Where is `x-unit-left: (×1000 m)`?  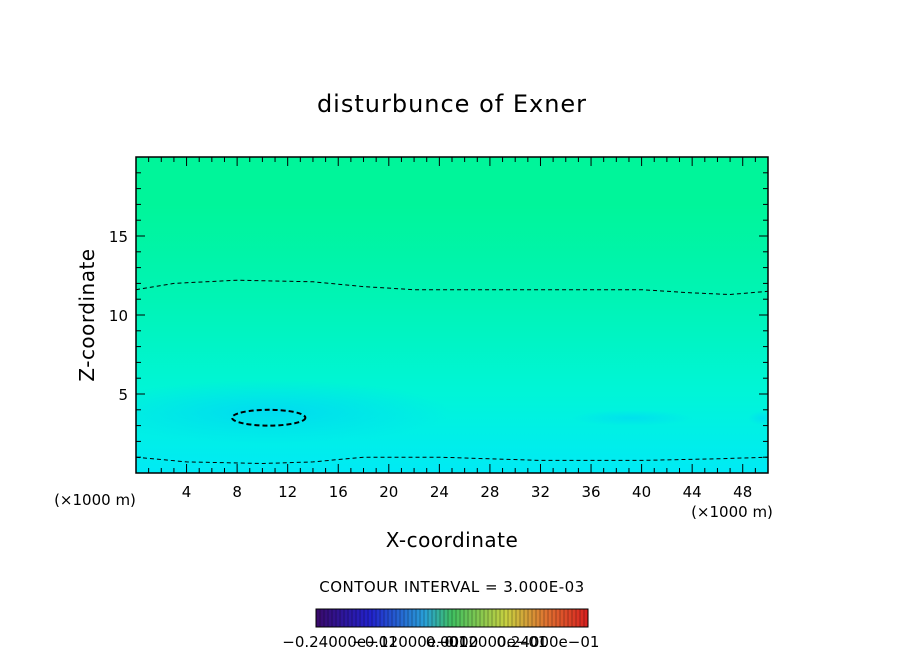
x-unit-left: (×1000 m) is located at coordinates (95, 500).